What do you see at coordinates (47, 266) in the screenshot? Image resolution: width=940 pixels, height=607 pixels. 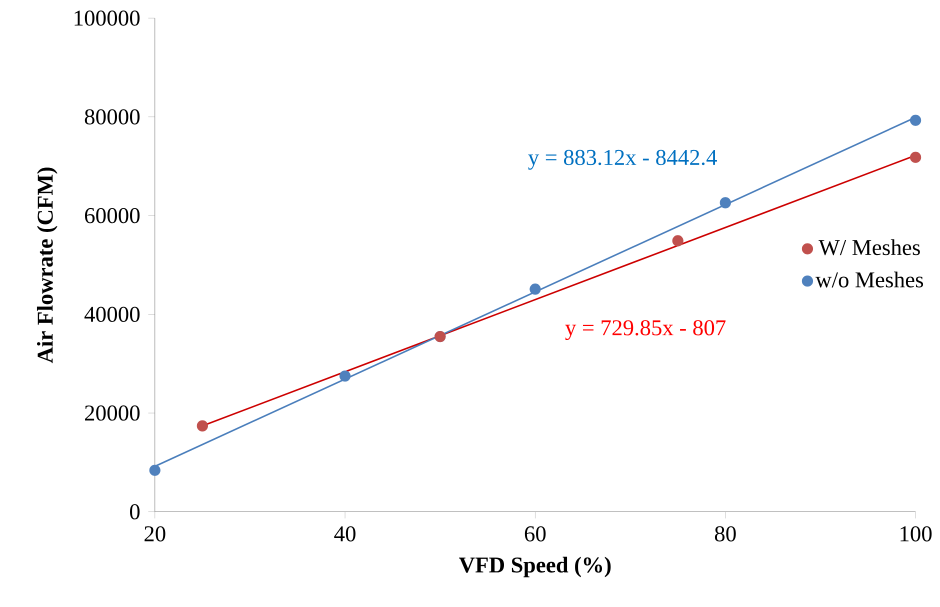 I see `y-axis-title: Air Flowrate (CFM)` at bounding box center [47, 266].